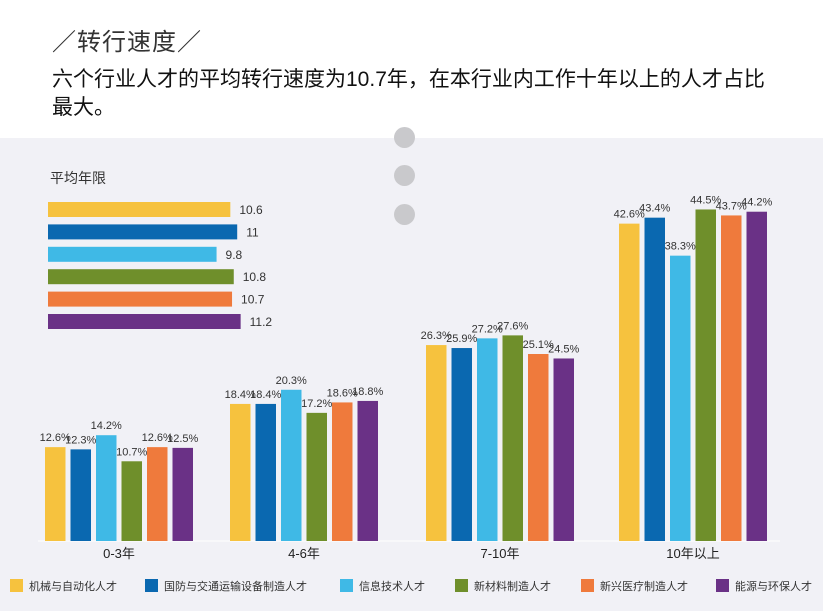 This screenshot has width=823, height=611. Describe the element at coordinates (654, 209) in the screenshot. I see `bar-value-label: 43.4%` at that location.